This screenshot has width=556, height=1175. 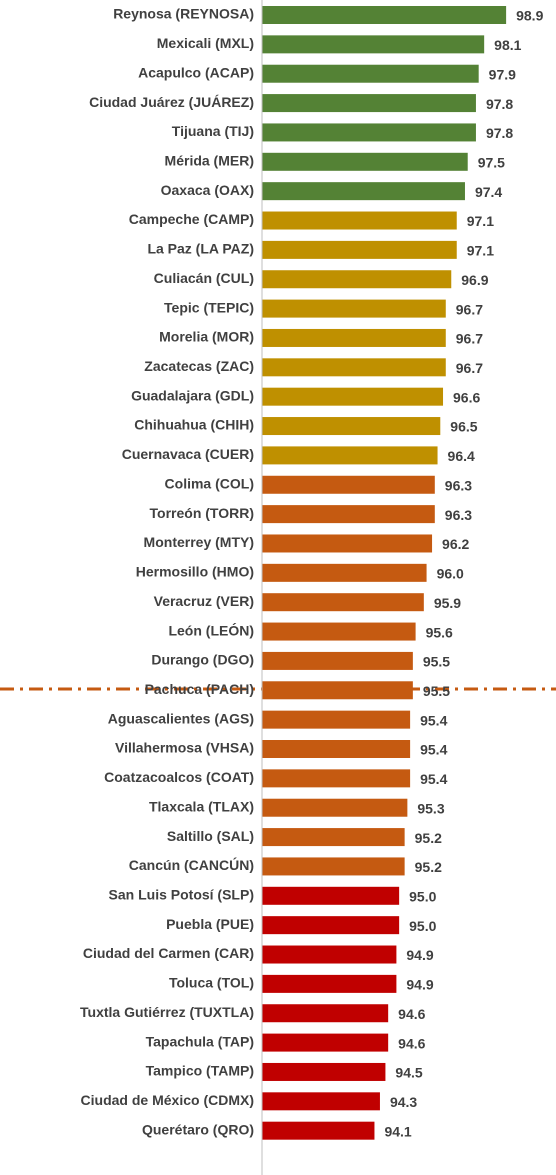 What do you see at coordinates (450, 574) in the screenshot?
I see `value-label: 96.0` at bounding box center [450, 574].